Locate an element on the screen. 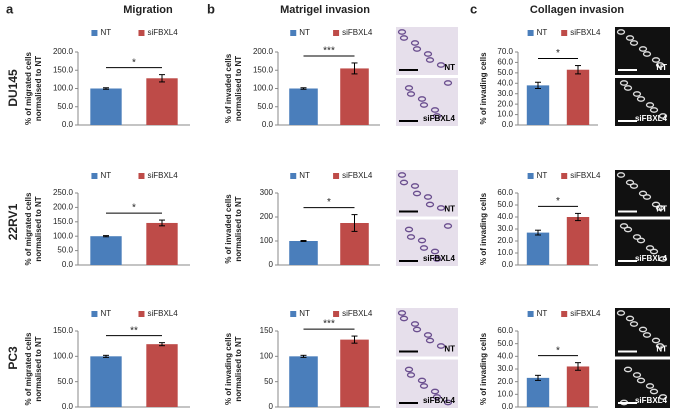 Image resolution: width=675 pixels, height=413 pixels. y-tick-label: 40.0 is located at coordinates (505, 355).